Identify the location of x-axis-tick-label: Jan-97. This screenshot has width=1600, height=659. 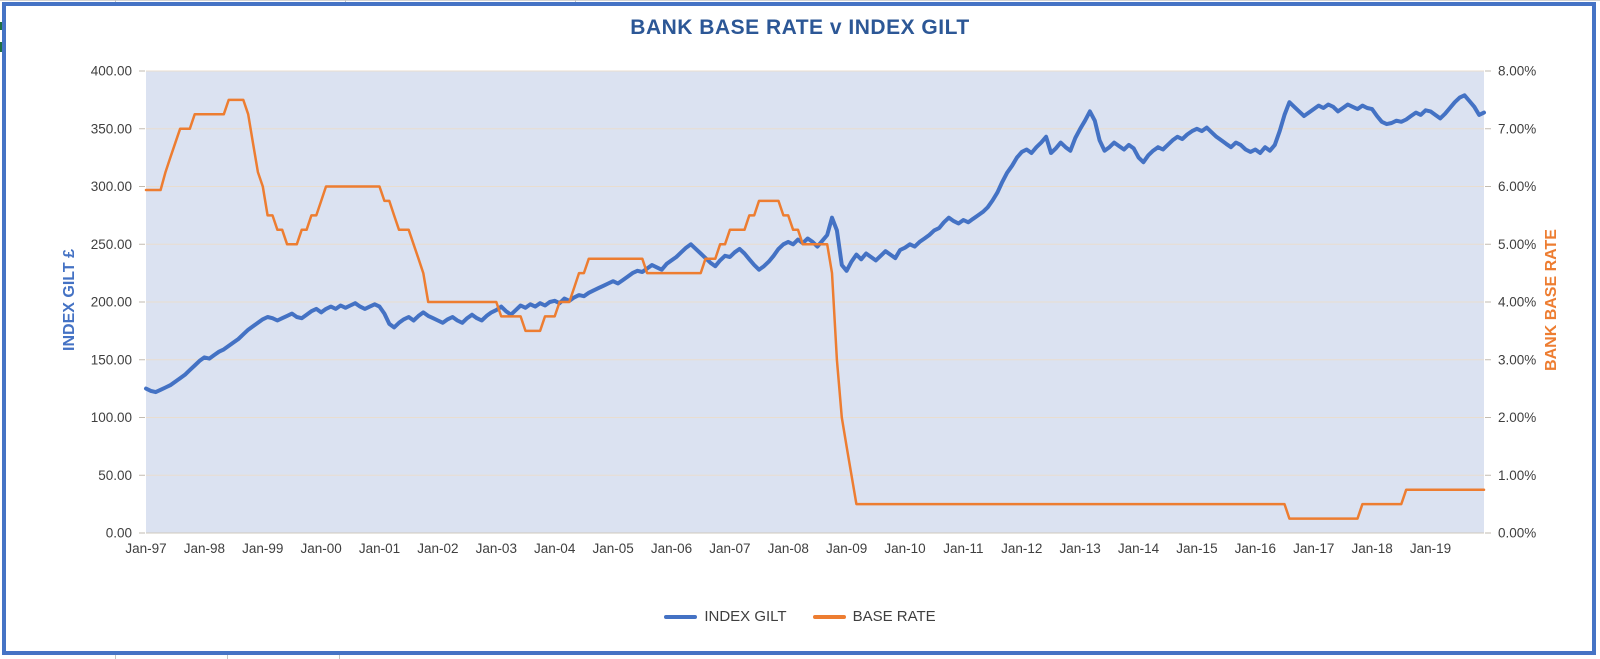
(145, 548).